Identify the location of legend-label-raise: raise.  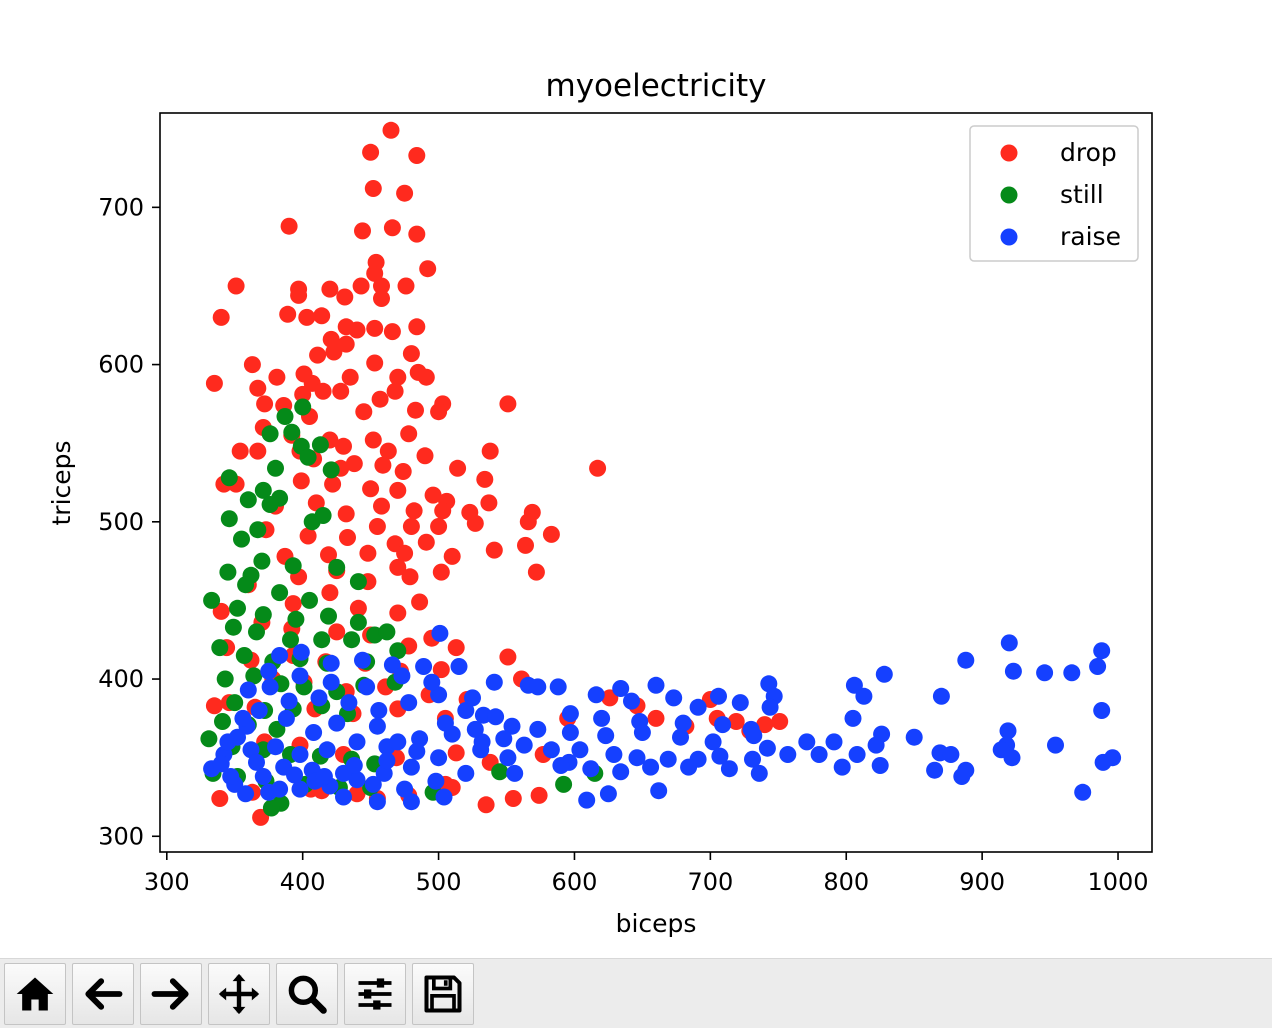
(1090, 236).